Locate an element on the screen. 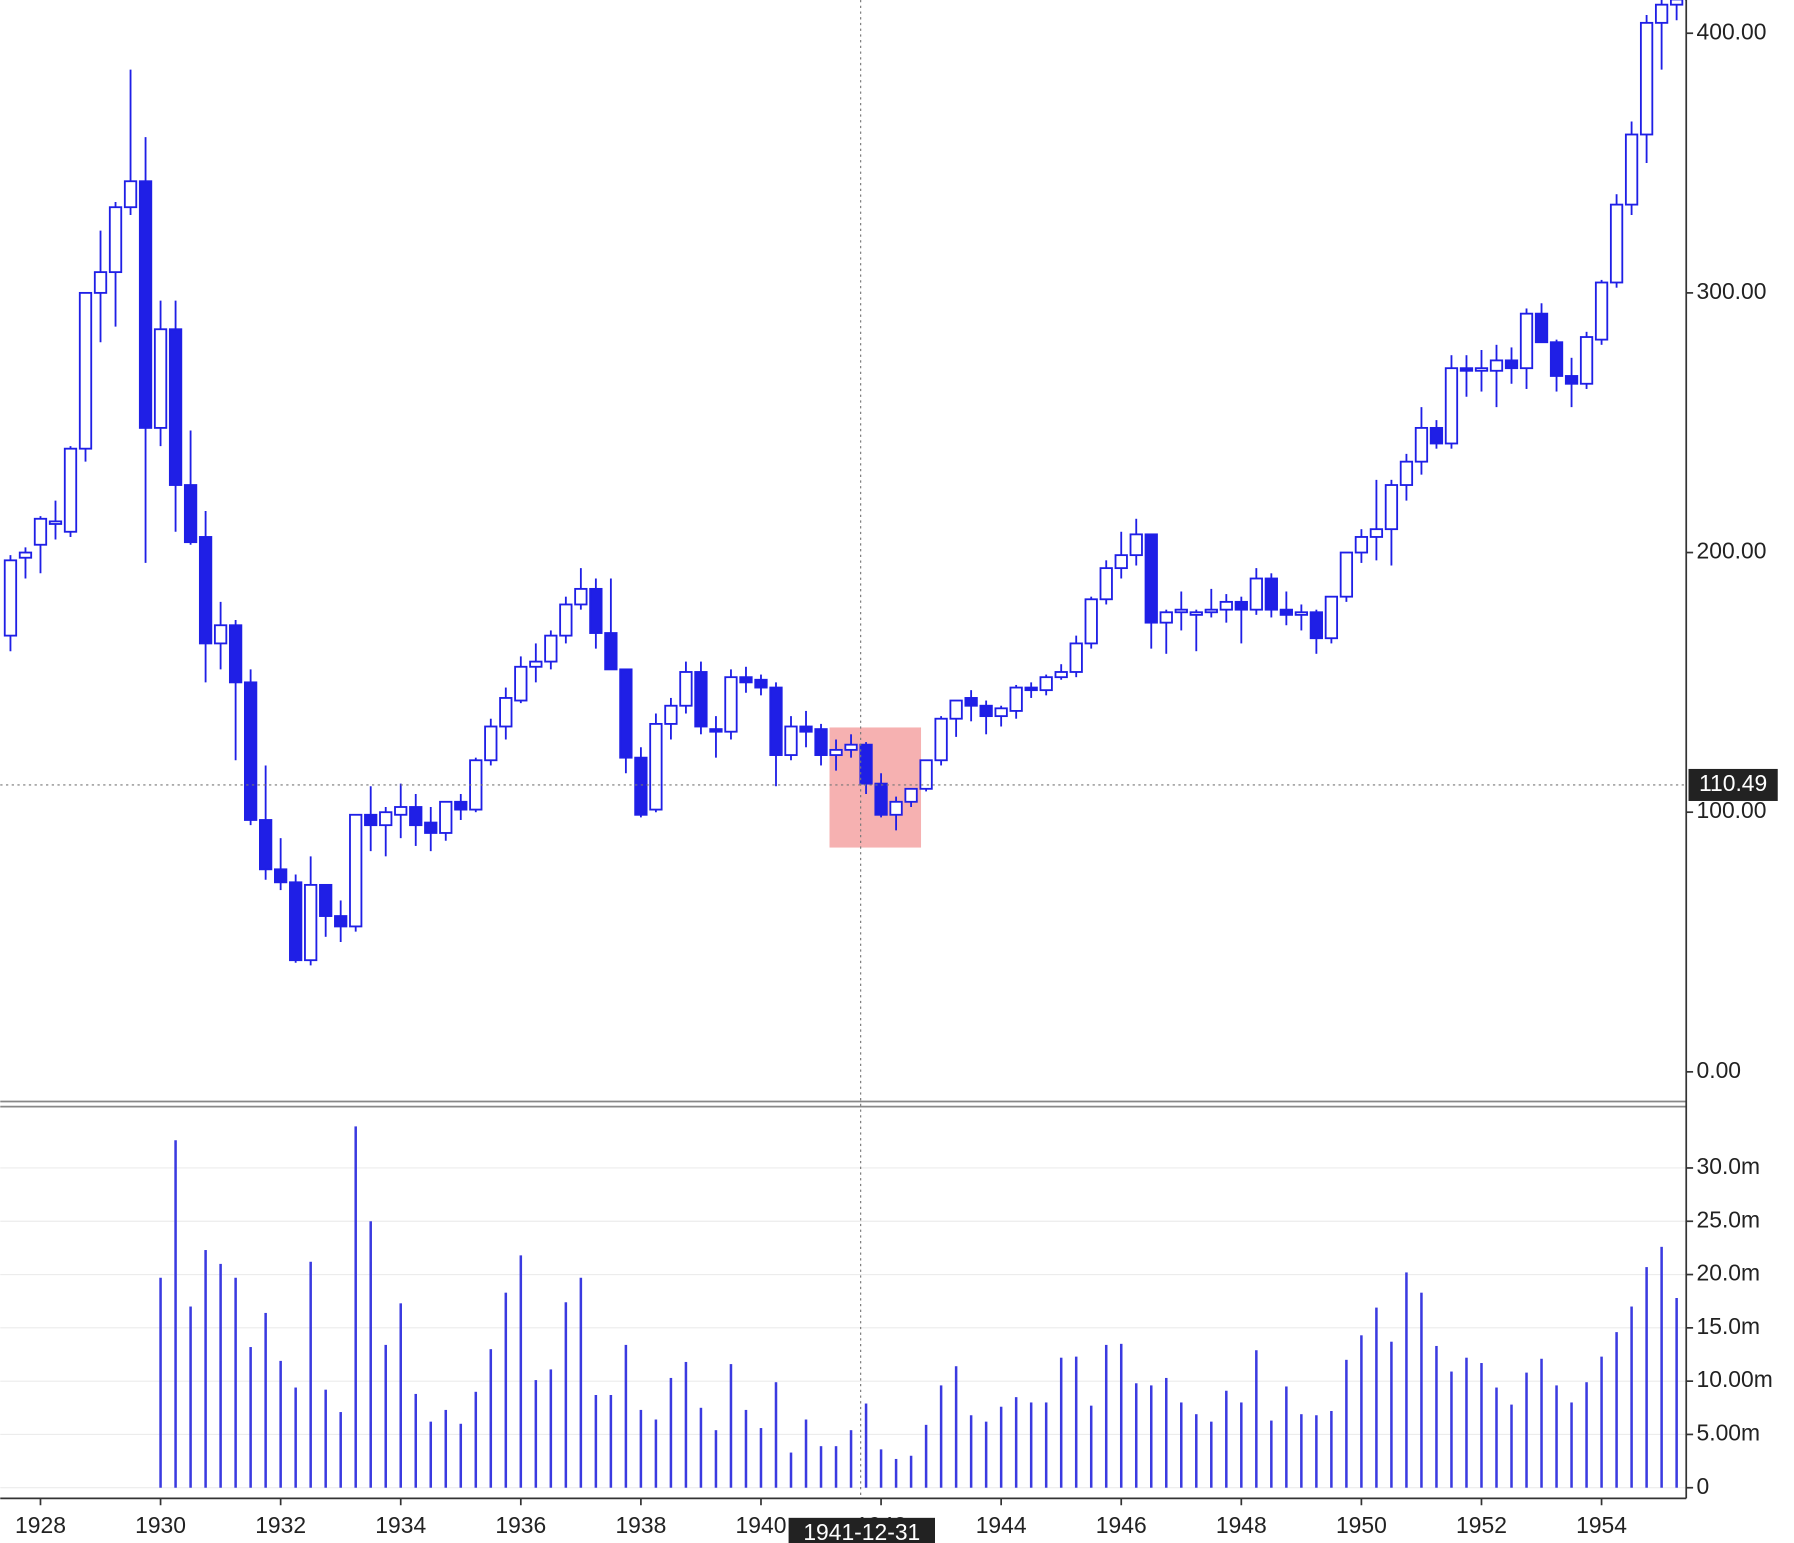  x-tick-label: 1952 is located at coordinates (1481, 1525).